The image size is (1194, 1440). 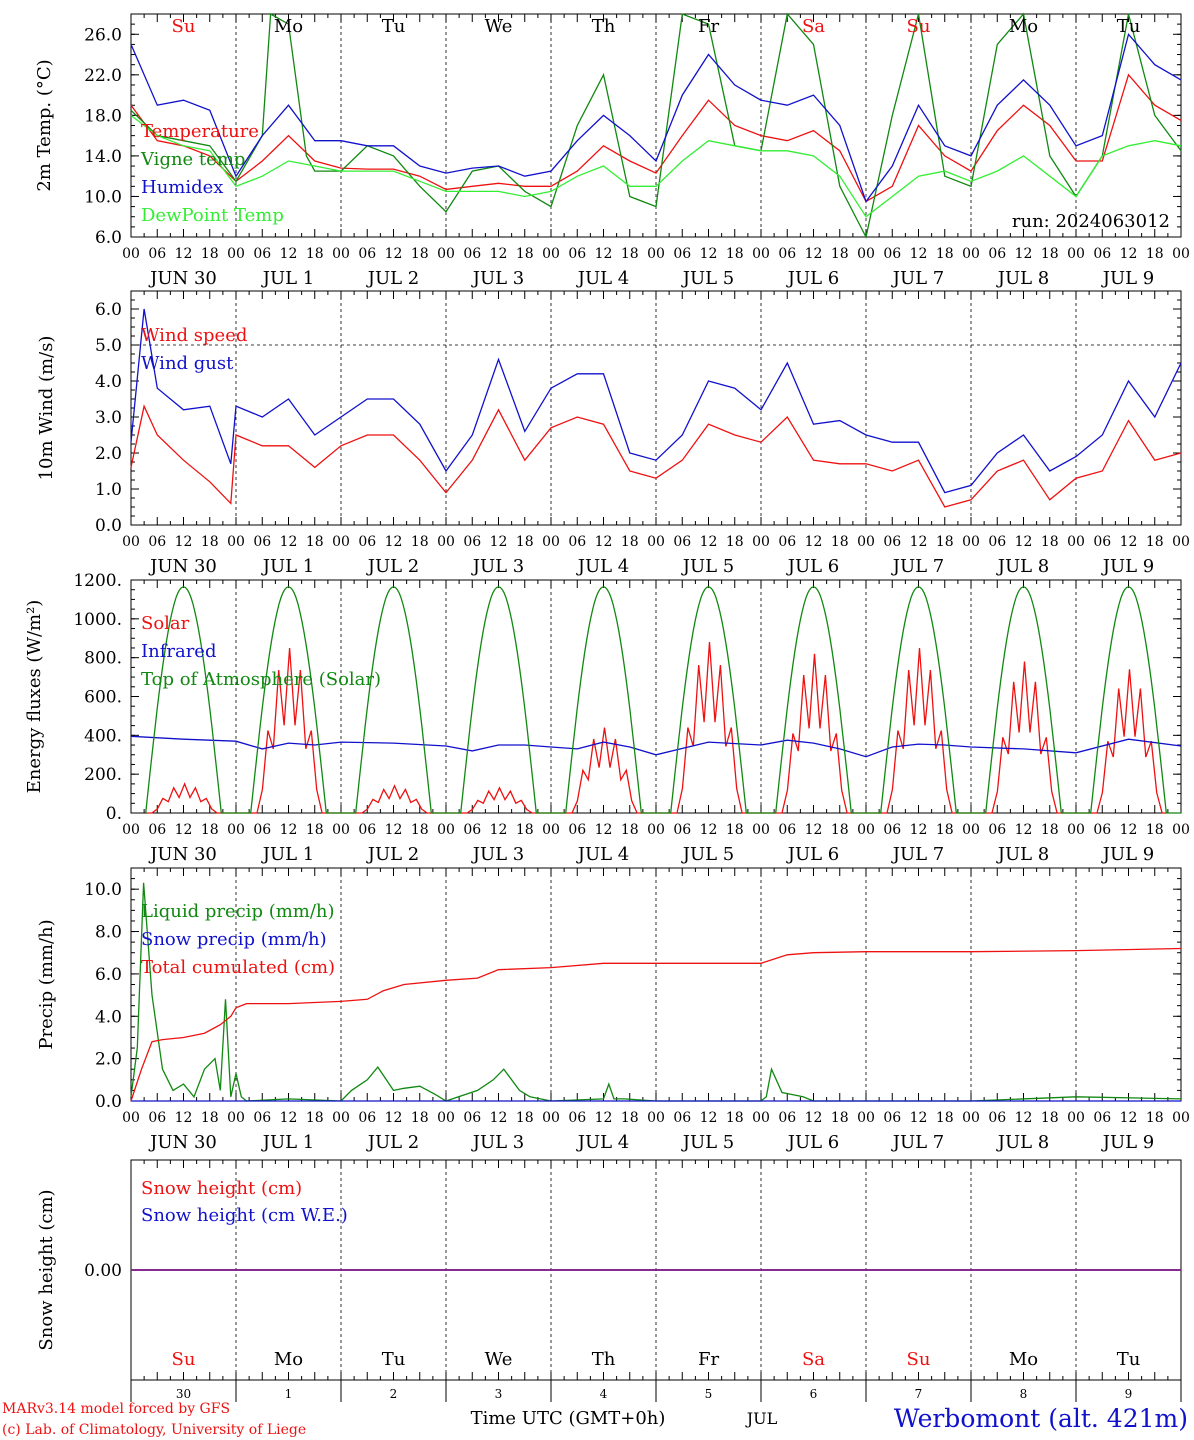 I want to click on series-line-total-cumulated-cm-, so click(x=656, y=1024).